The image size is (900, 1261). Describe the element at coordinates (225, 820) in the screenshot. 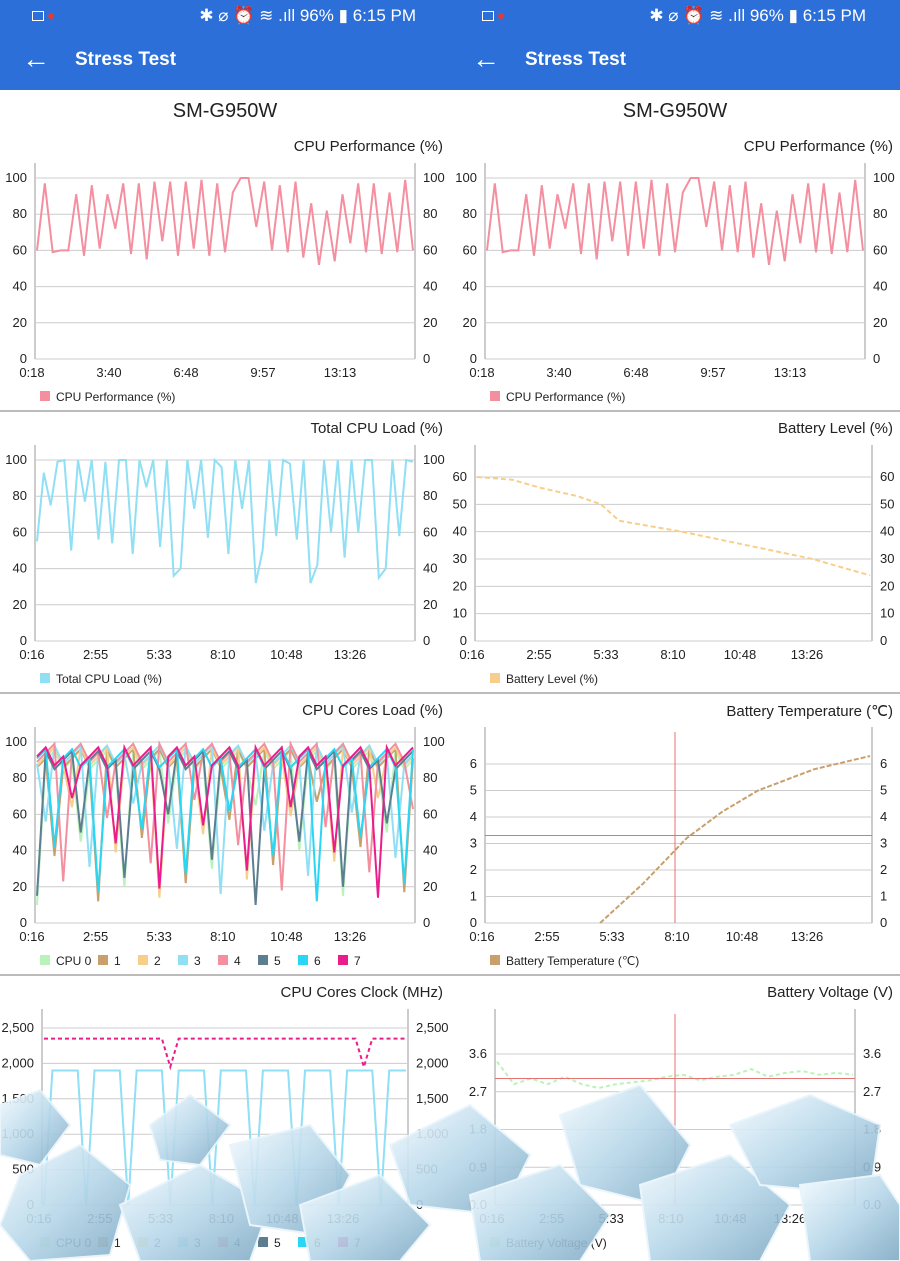

I see `cpu-core-7-line` at that location.